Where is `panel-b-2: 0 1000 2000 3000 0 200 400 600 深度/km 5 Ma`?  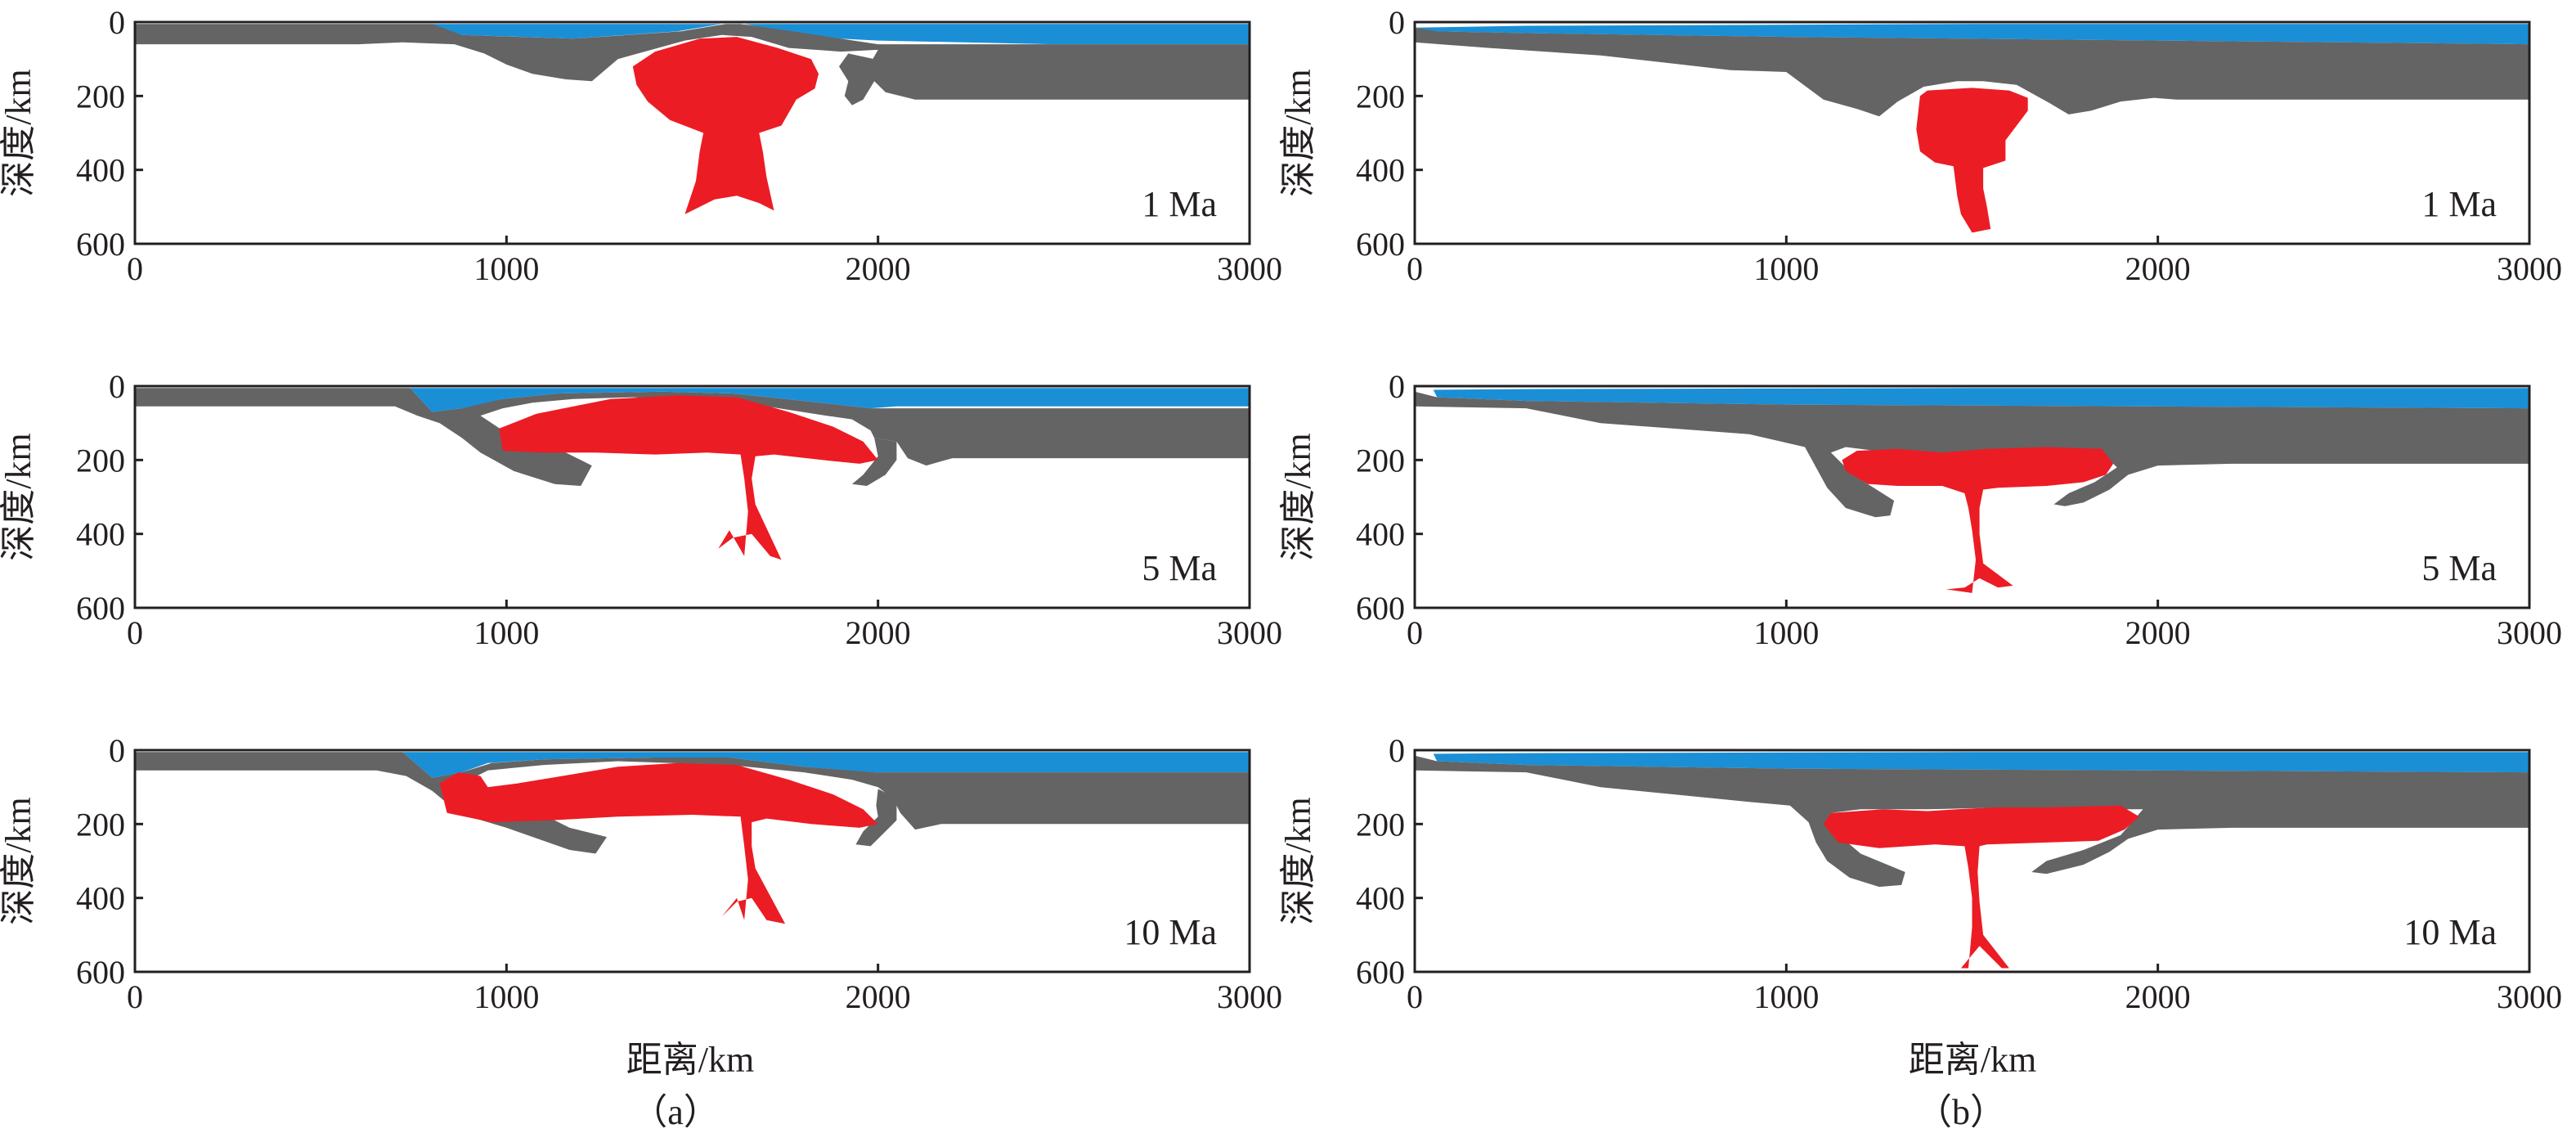
panel-b-2: 0 1000 2000 3000 0 200 400 600 深度/km 5 Ma is located at coordinates (1920, 509).